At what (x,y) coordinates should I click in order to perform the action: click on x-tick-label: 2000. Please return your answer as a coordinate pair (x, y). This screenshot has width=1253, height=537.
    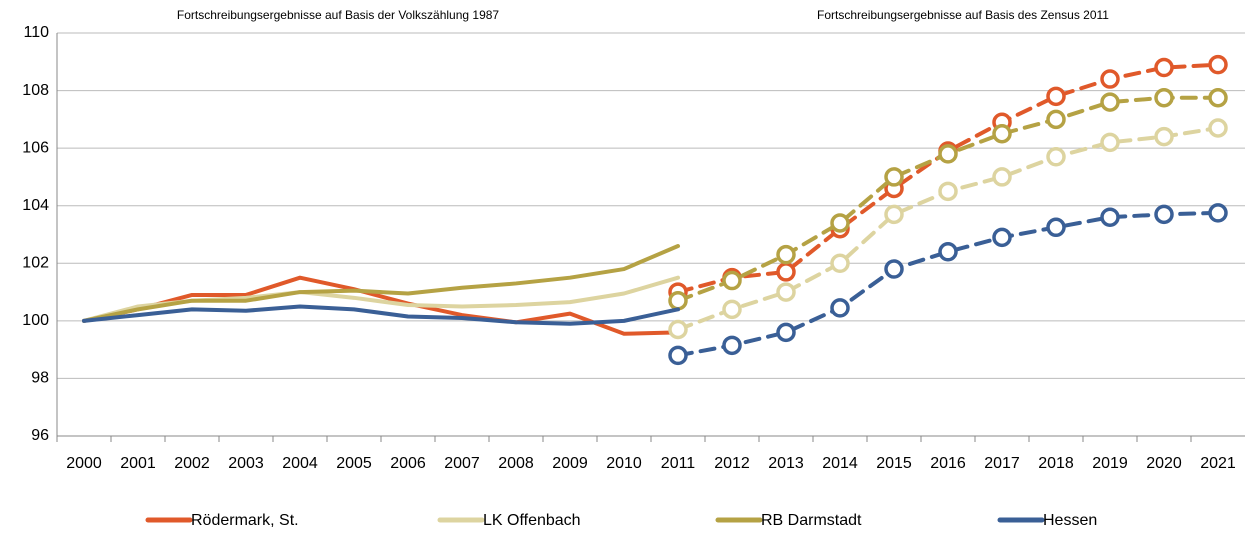
    Looking at the image, I should click on (84, 463).